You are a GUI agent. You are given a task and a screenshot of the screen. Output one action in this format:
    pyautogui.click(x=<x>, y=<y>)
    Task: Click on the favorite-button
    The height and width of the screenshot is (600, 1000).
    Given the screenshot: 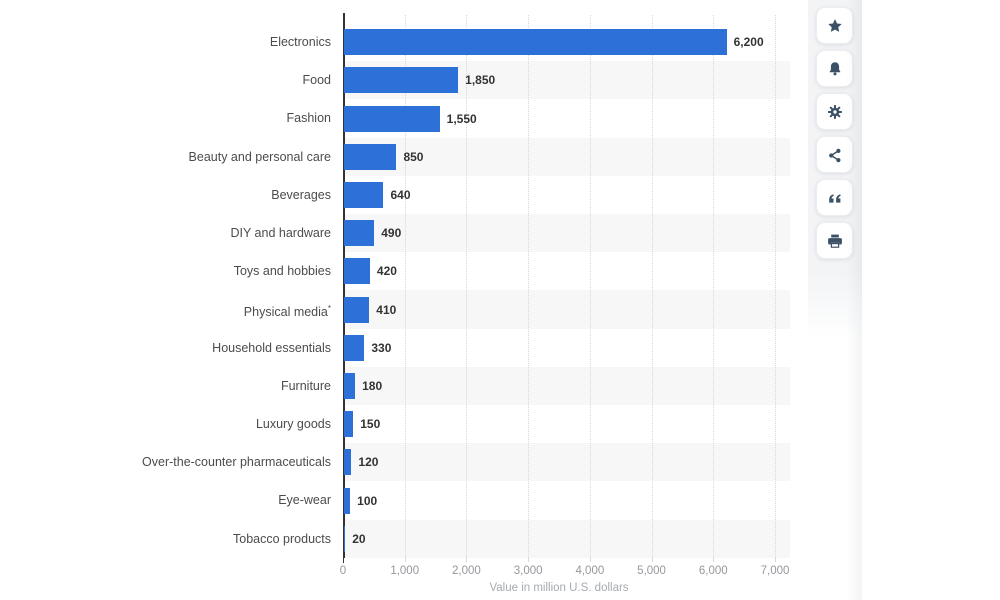 What is the action you would take?
    pyautogui.click(x=834, y=25)
    